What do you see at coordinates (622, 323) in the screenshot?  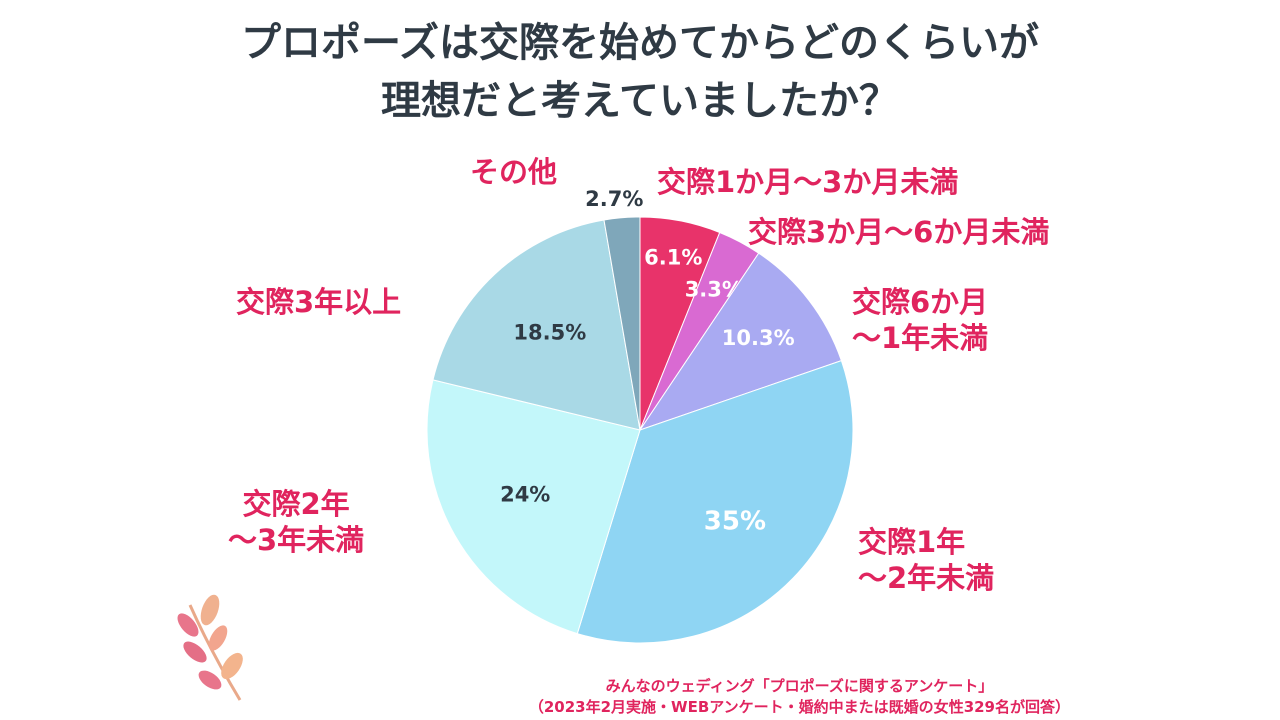 I see `slice-other` at bounding box center [622, 323].